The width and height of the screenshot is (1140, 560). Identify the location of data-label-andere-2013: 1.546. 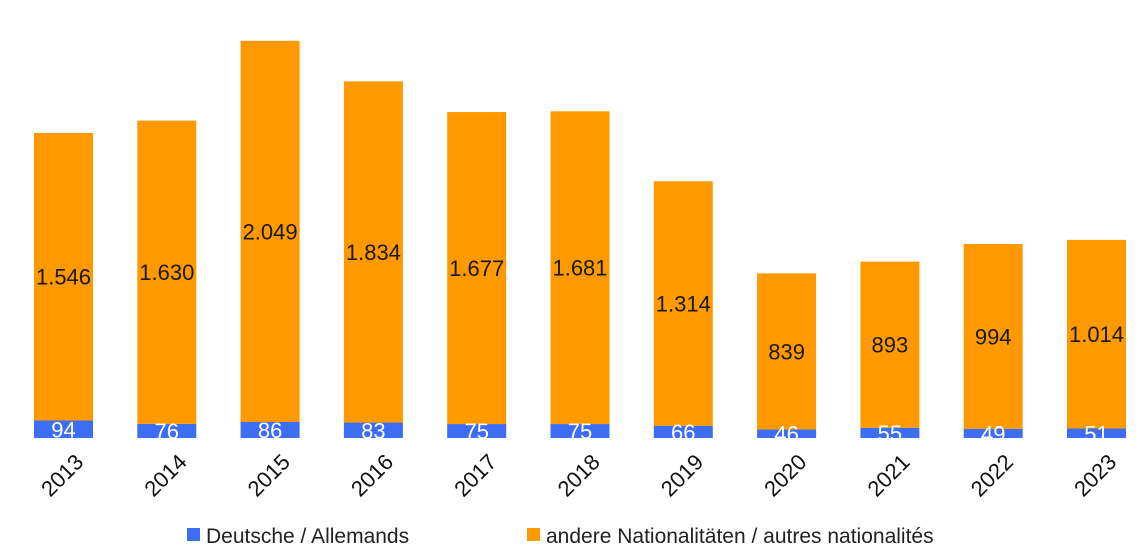
(63, 277).